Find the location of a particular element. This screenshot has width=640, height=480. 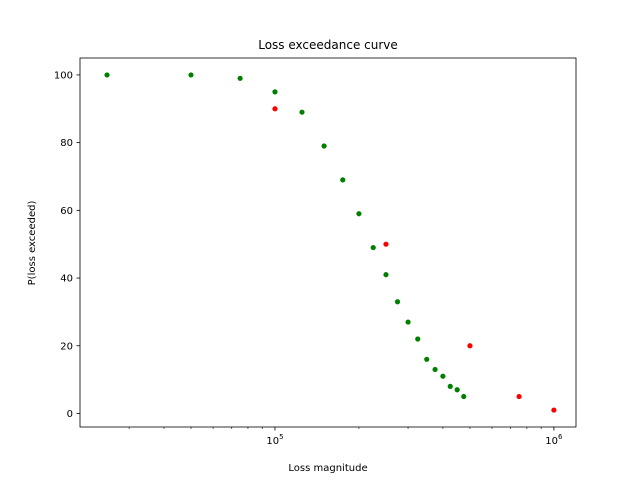

y-tick-label-0: 0 is located at coordinates (70, 414).